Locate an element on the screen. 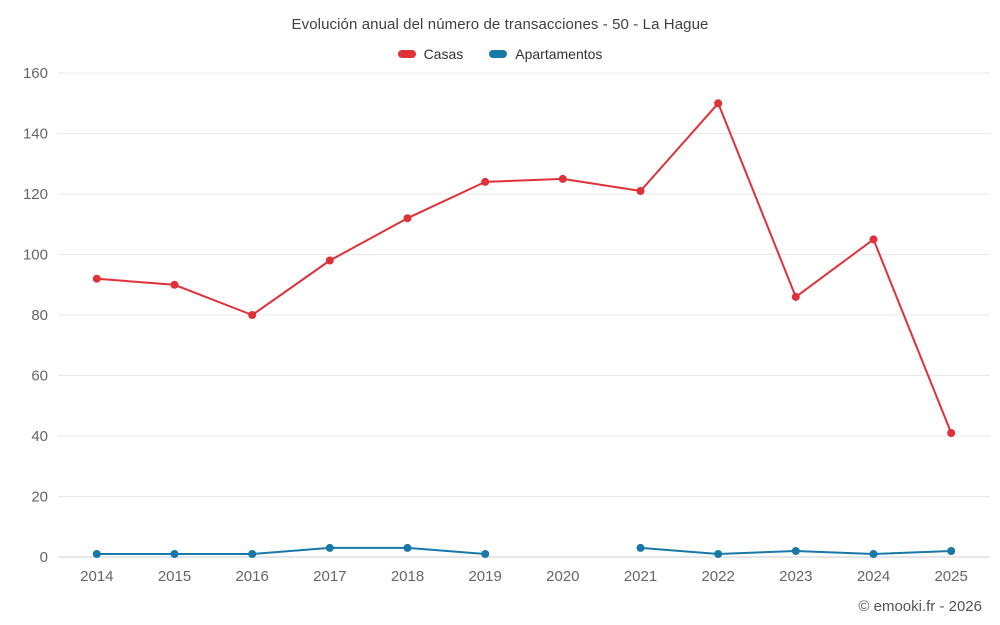  legend-label: Casas is located at coordinates (443, 54).